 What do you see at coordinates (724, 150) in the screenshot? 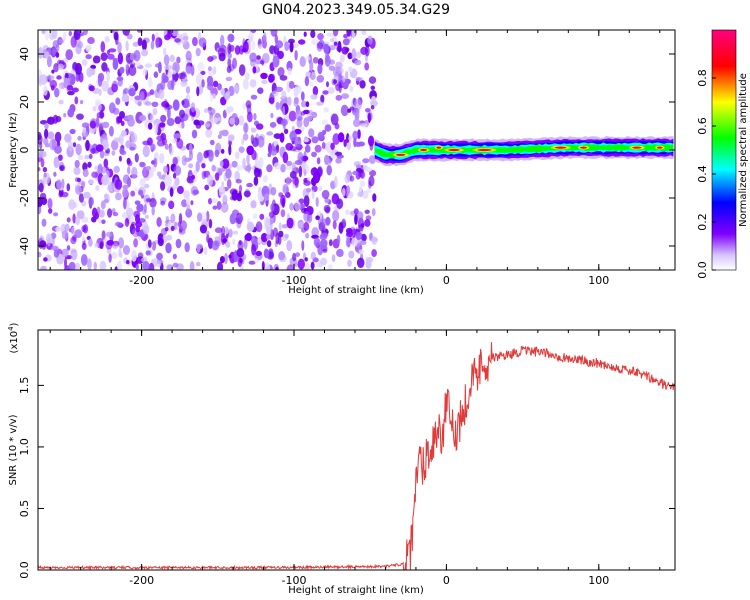
I see `colorbar-gradient` at bounding box center [724, 150].